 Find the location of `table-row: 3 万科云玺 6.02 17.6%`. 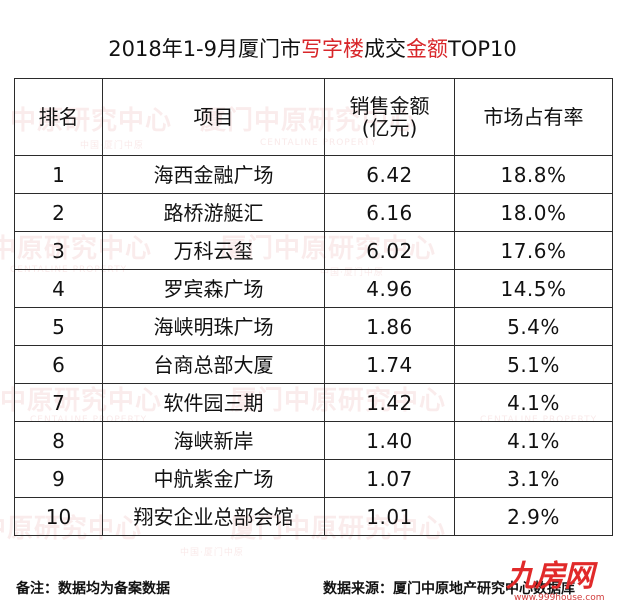

table-row: 3 万科云玺 6.02 17.6% is located at coordinates (313, 250).